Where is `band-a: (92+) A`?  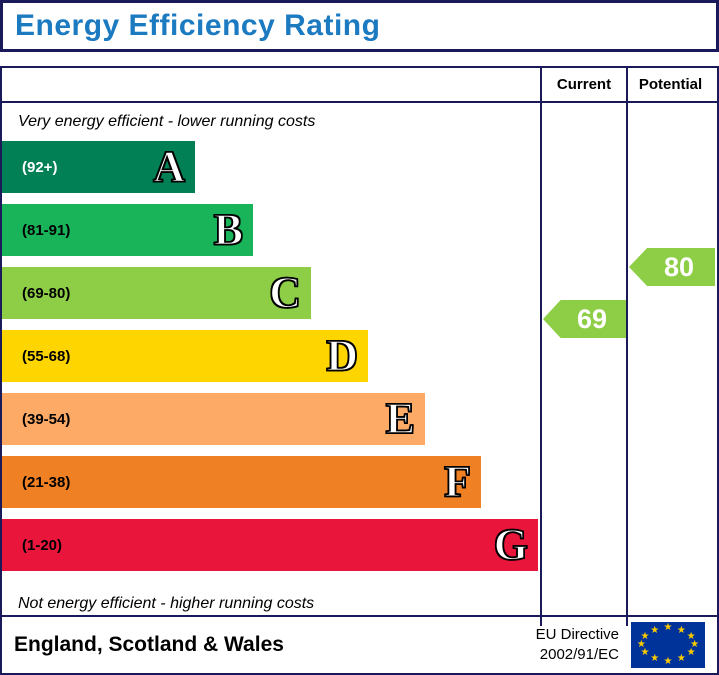 band-a: (92+) A is located at coordinates (98, 167).